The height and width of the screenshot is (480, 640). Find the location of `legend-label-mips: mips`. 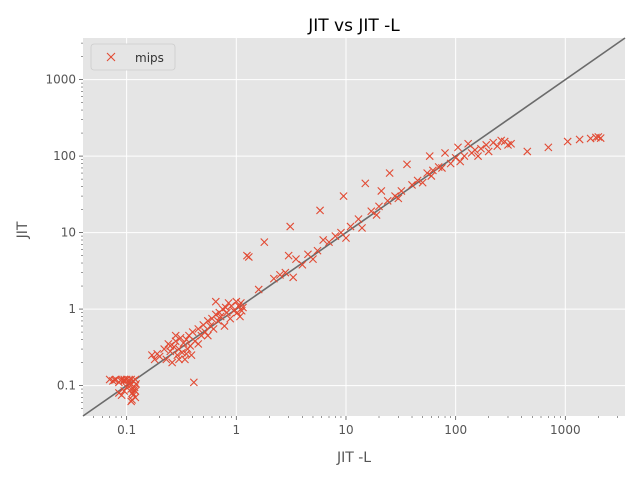

legend-label-mips: mips is located at coordinates (149, 58).